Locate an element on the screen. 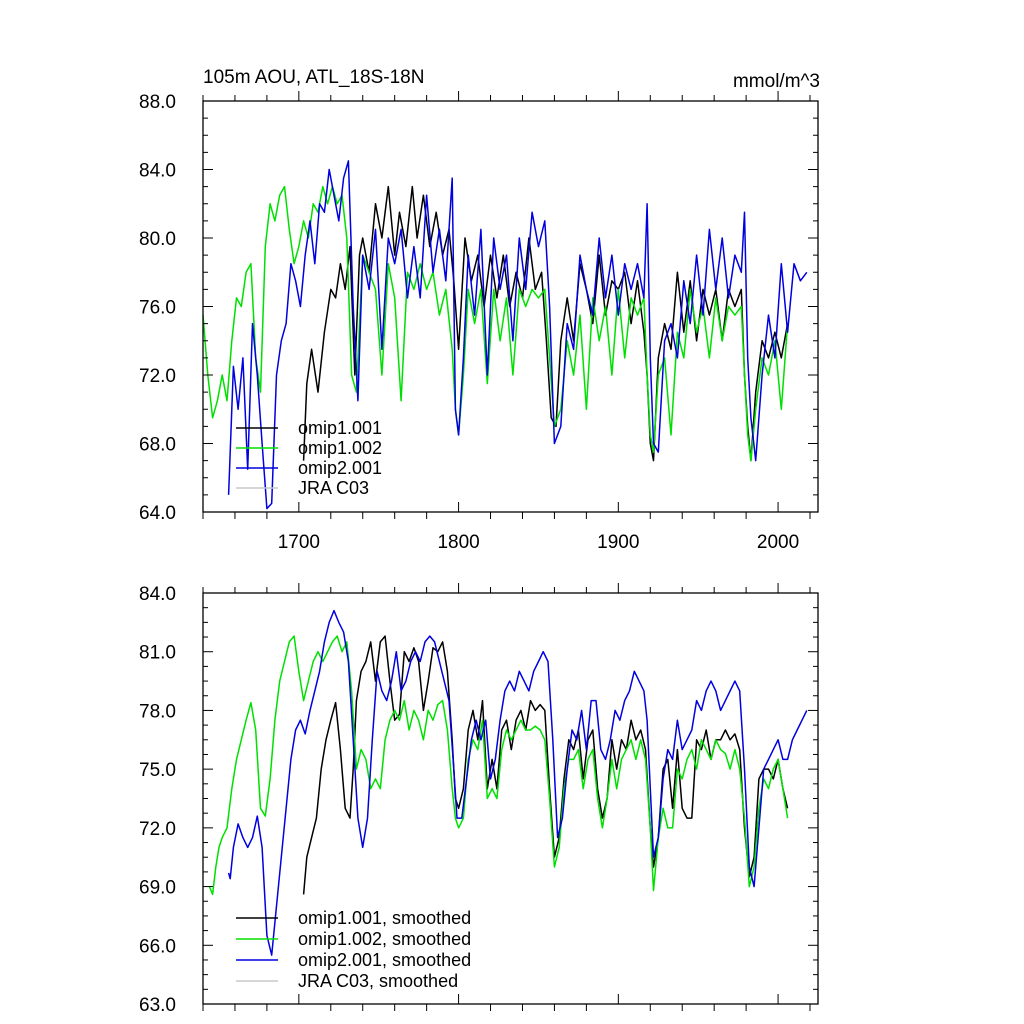  chart-title: 105m AOU, ATL_18S-18N is located at coordinates (313, 77).